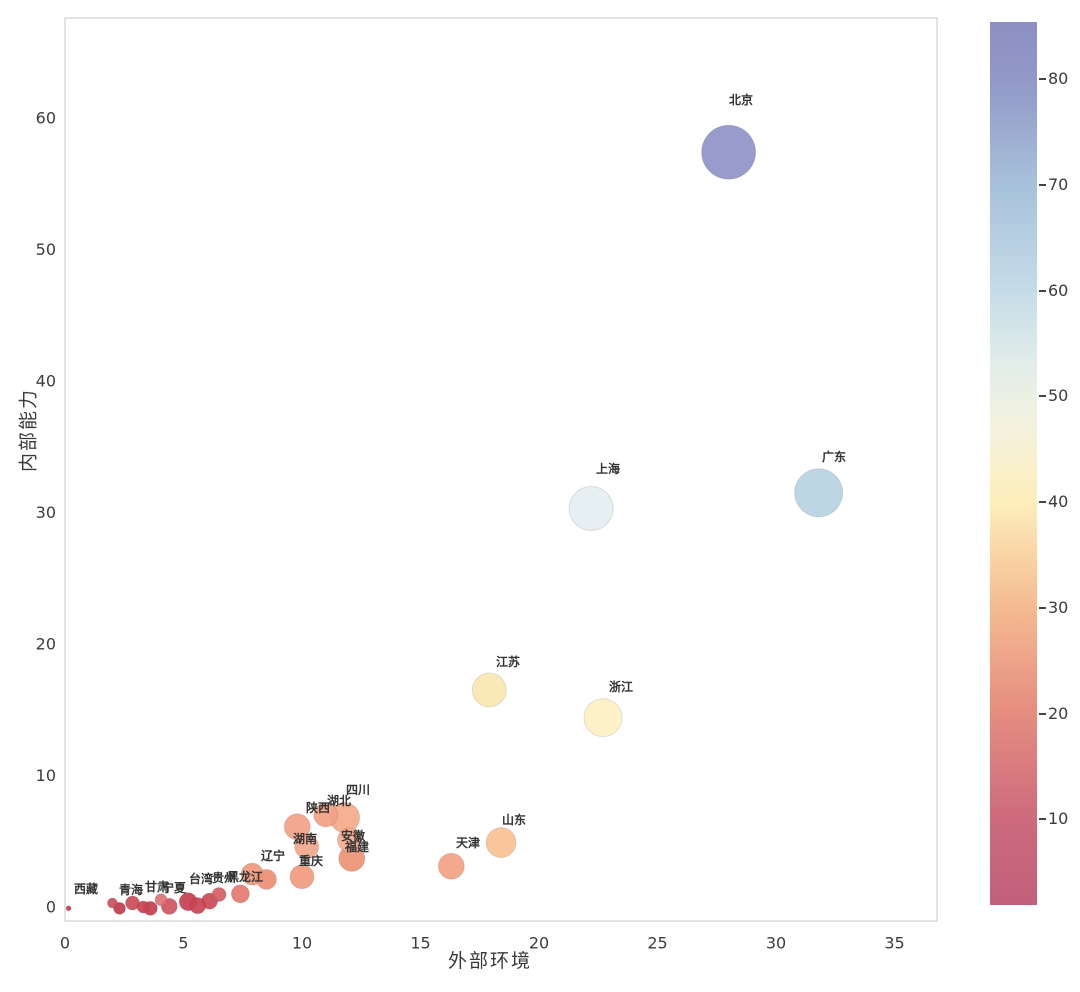  Describe the element at coordinates (183, 943) in the screenshot. I see `x-tick-label: 5` at that location.